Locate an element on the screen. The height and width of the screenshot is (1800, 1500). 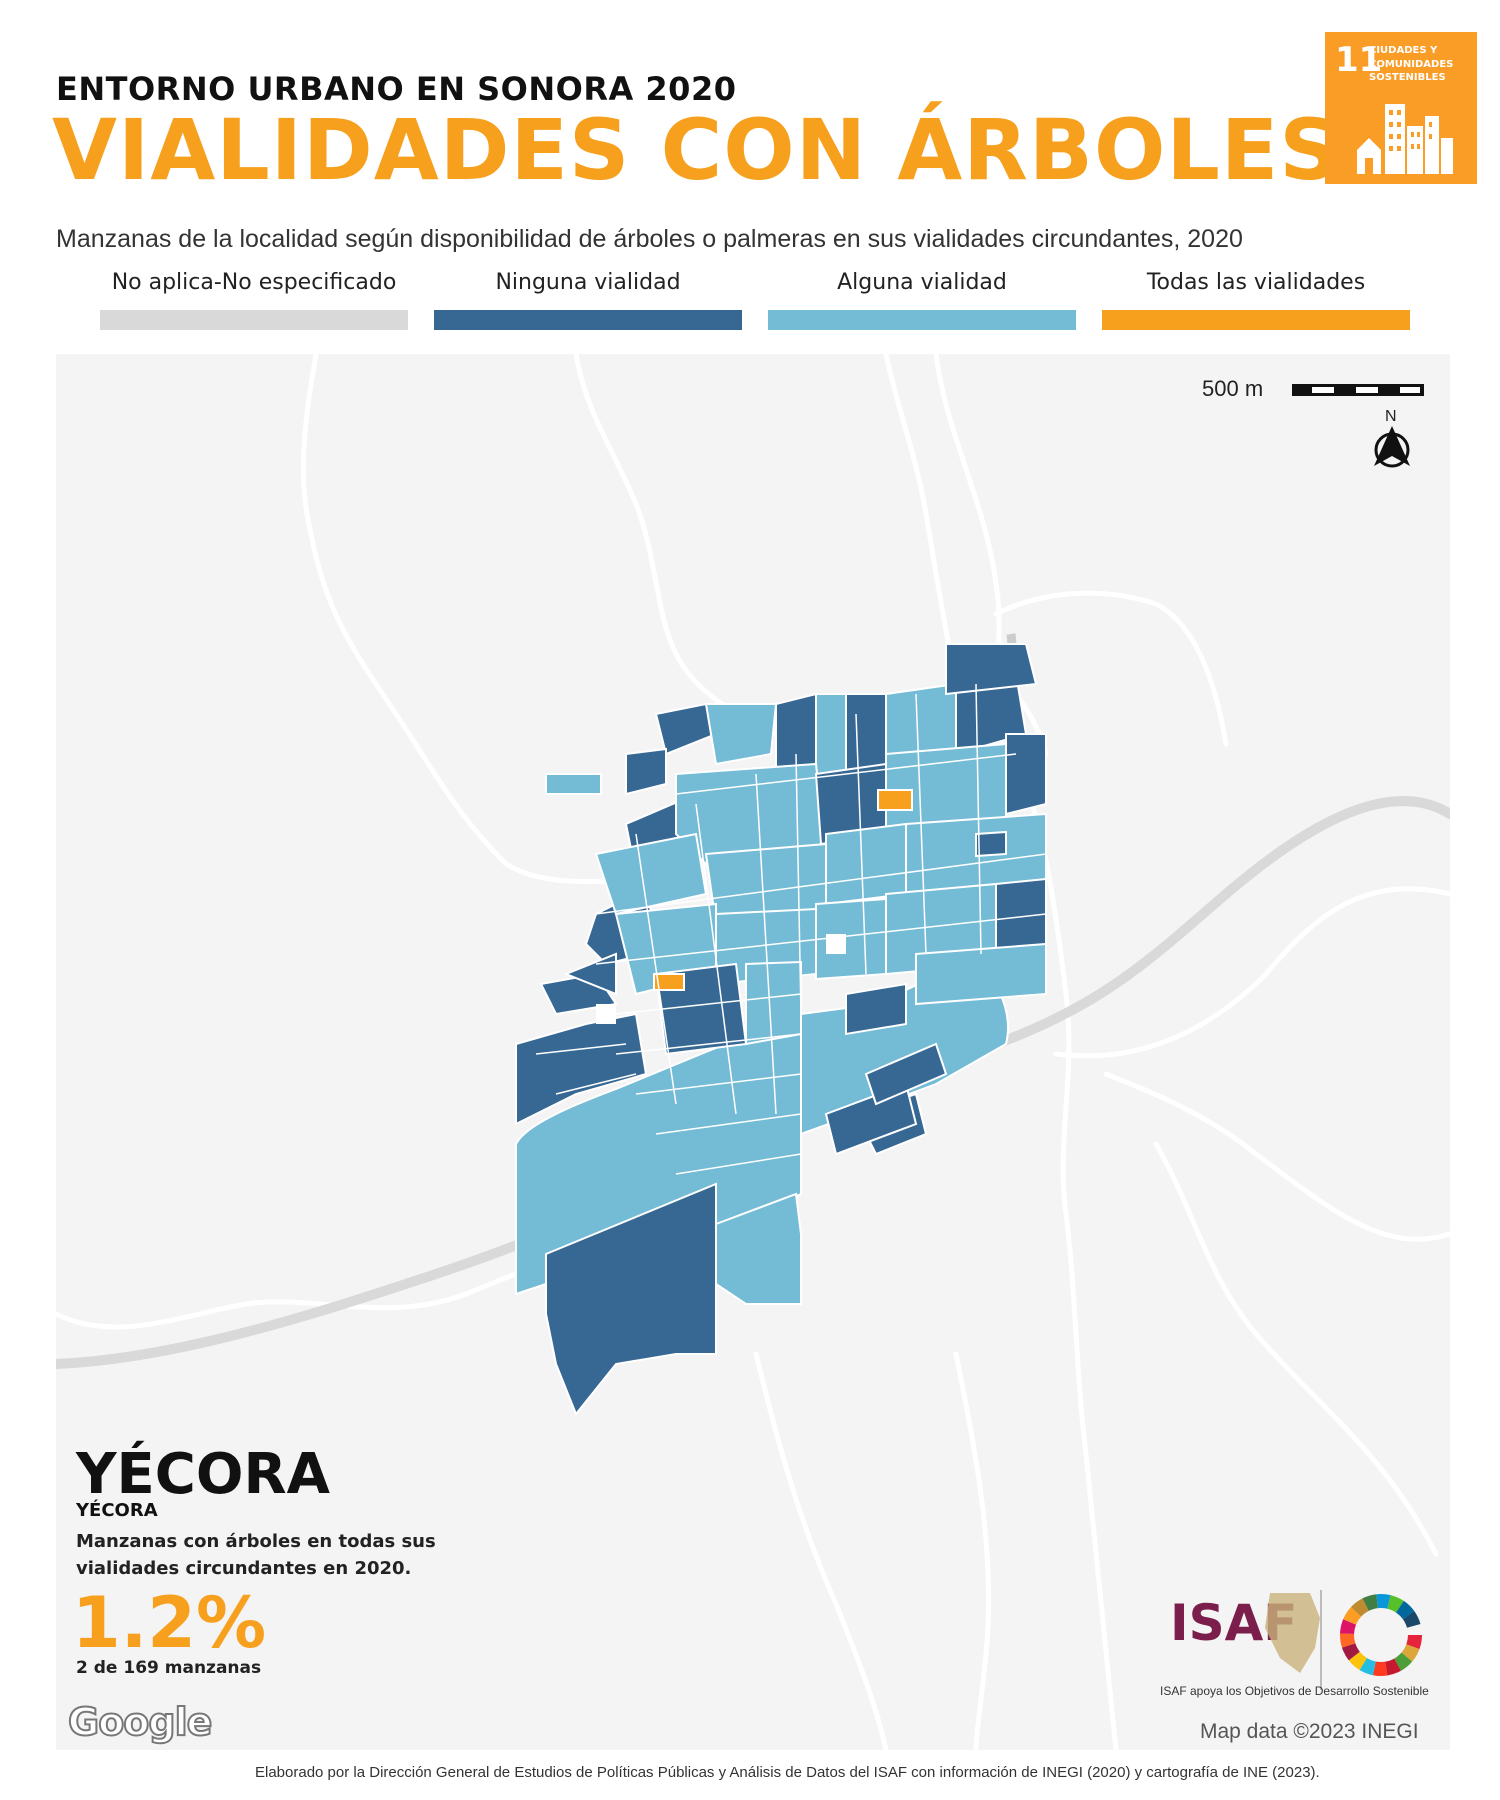
sonora-map-icon is located at coordinates (1292, 1633).